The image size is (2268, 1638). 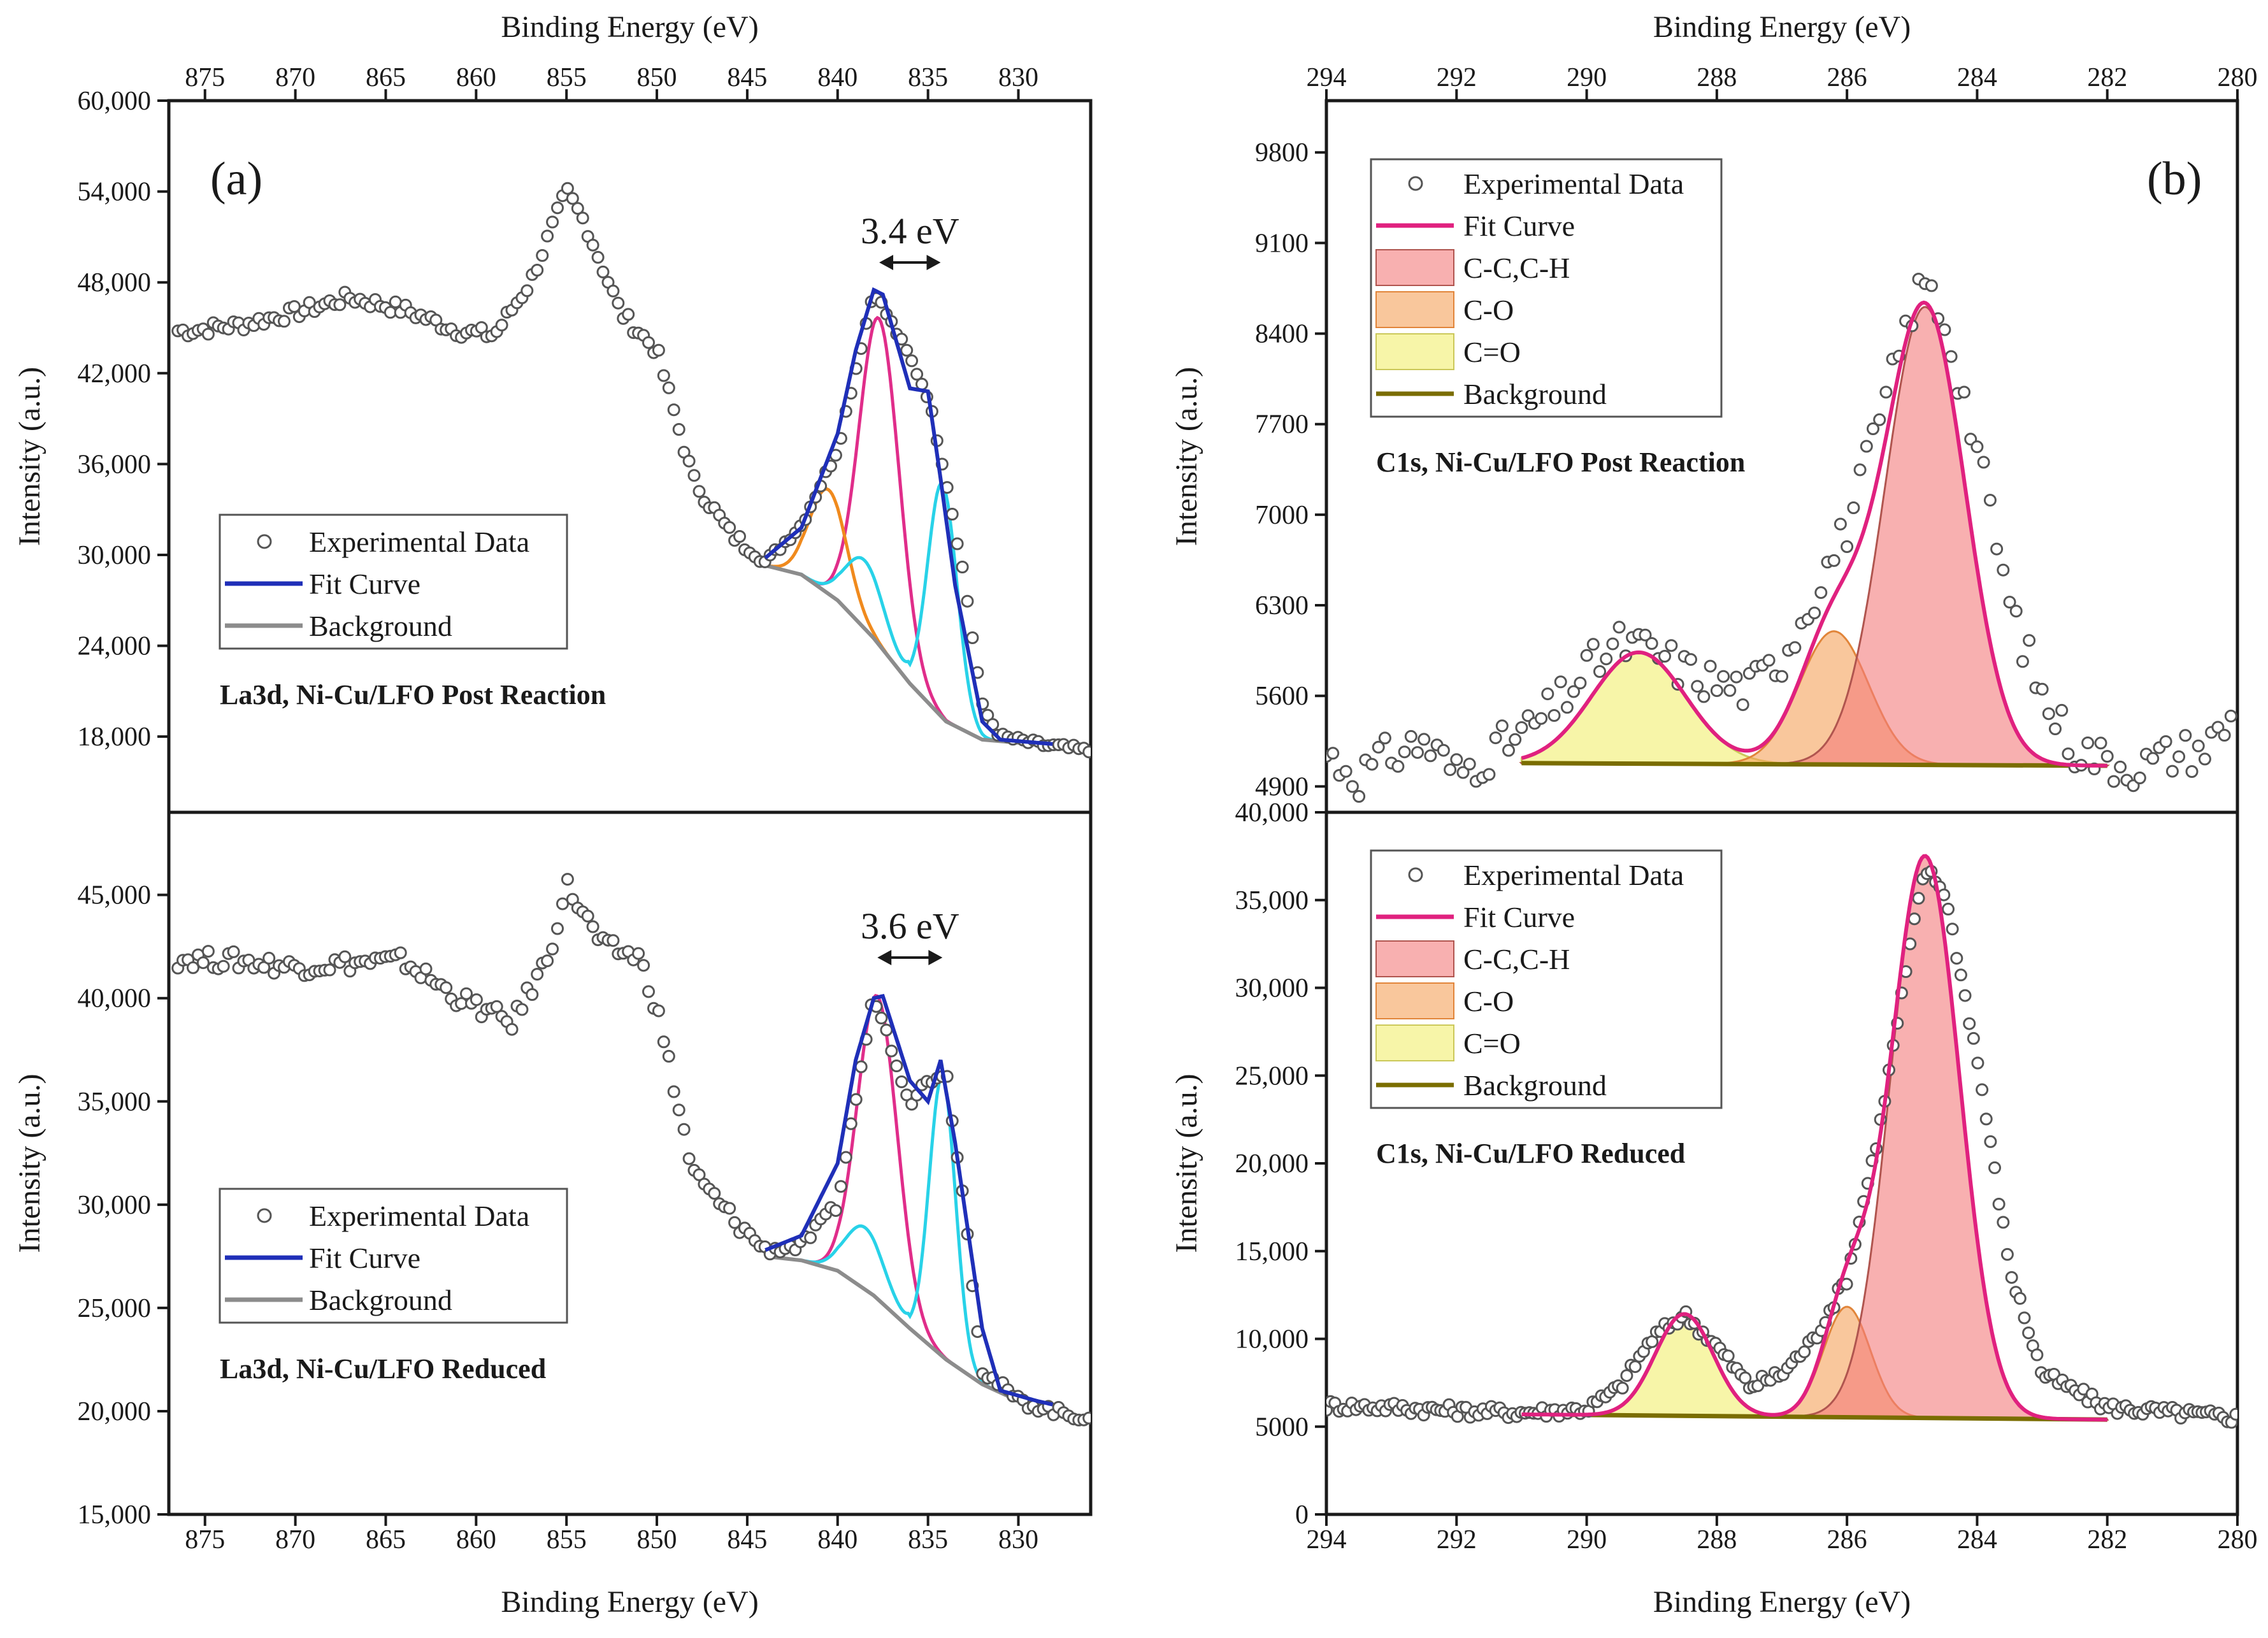 What do you see at coordinates (1282, 425) in the screenshot?
I see `y-tick-label: 7700` at bounding box center [1282, 425].